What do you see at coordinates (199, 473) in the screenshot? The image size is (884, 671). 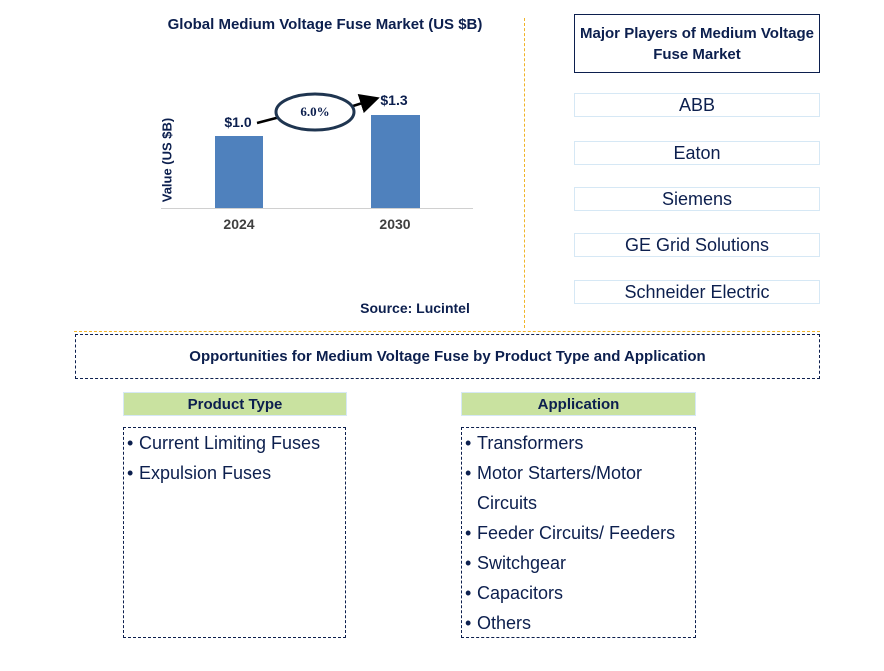 I see `list-item: • Expulsion Fuses` at bounding box center [199, 473].